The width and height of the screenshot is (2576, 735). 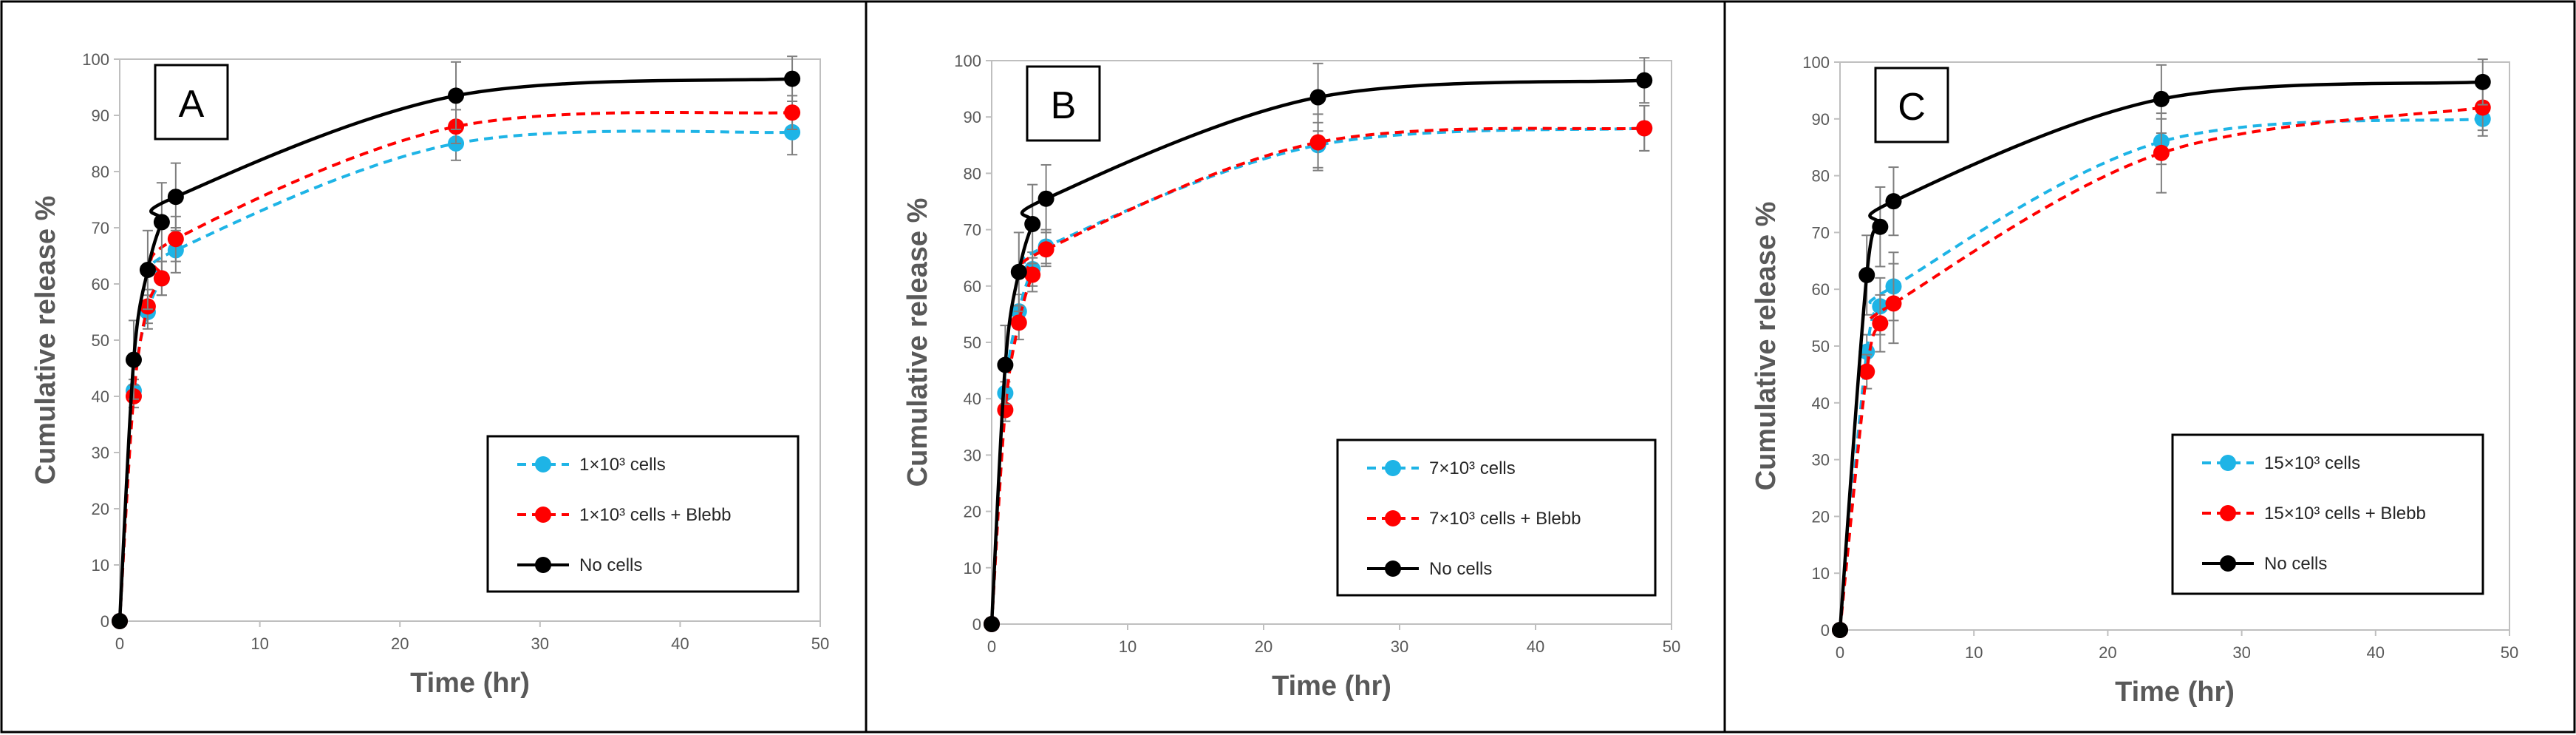 What do you see at coordinates (622, 465) in the screenshot?
I see `legend-label: 1×10³ cells` at bounding box center [622, 465].